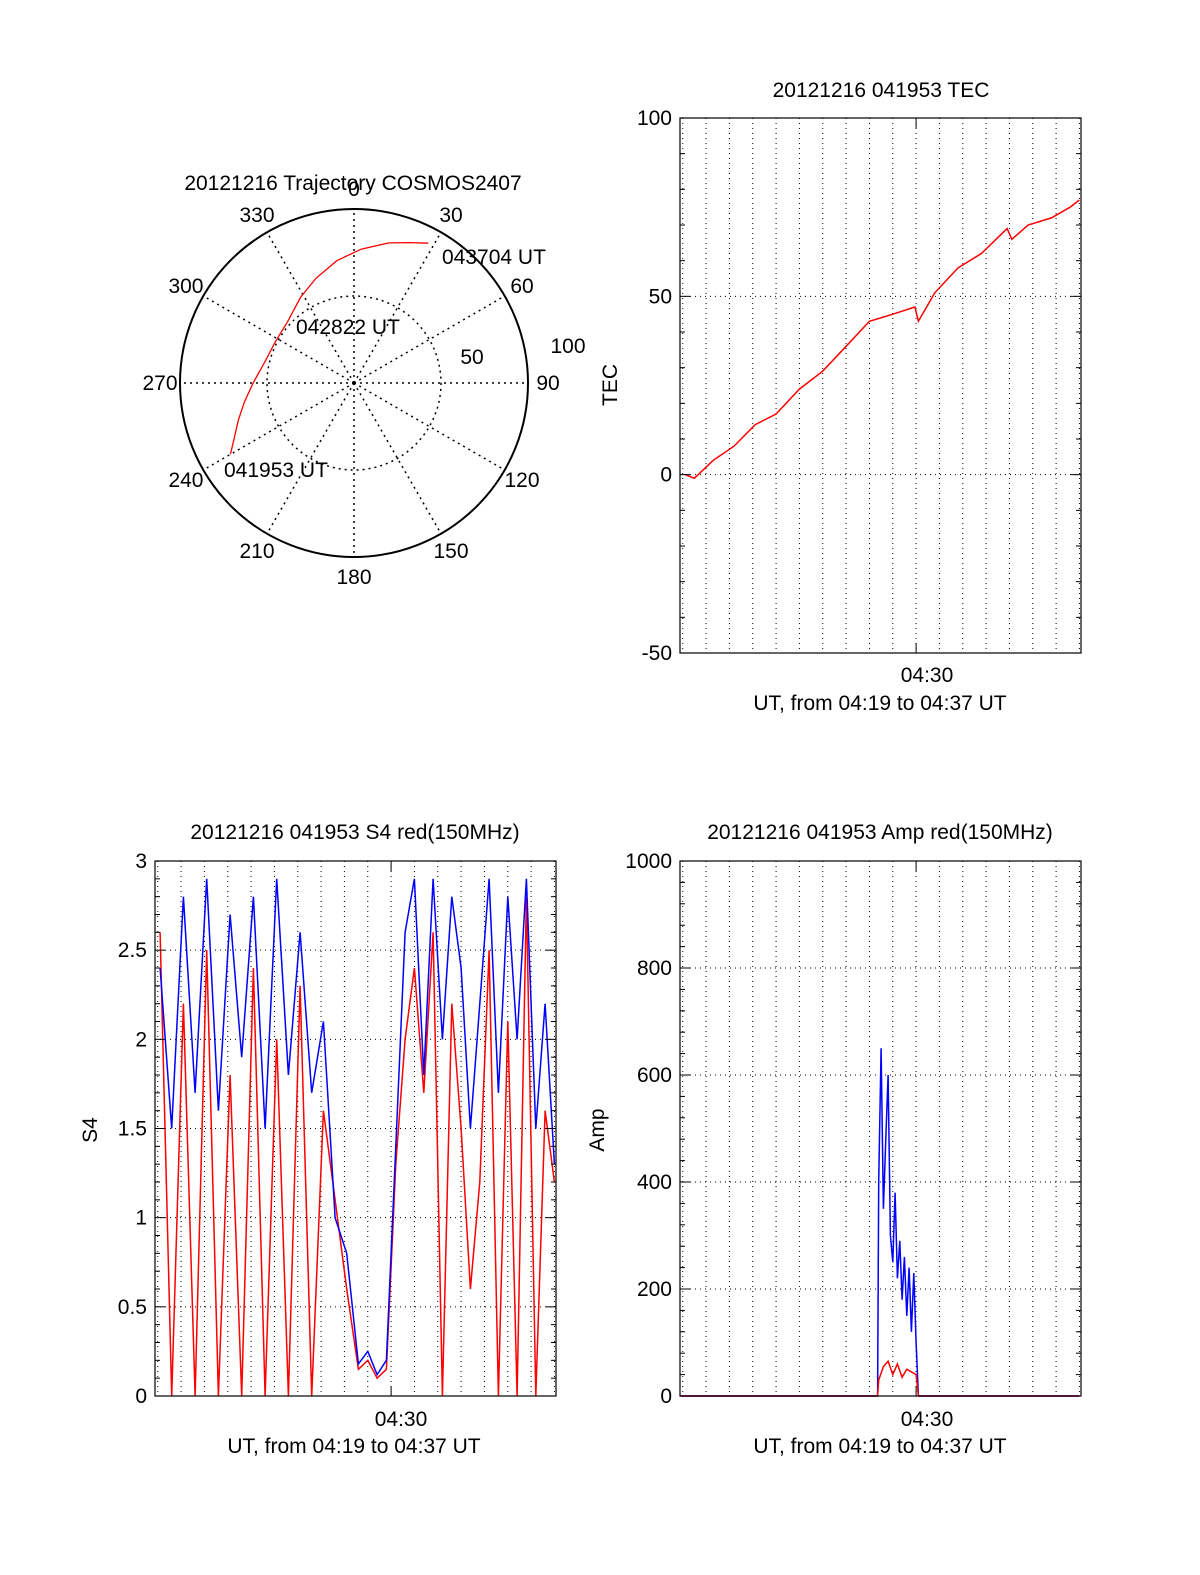  Describe the element at coordinates (256, 215) in the screenshot. I see `azimuth-label-330: 330` at that location.